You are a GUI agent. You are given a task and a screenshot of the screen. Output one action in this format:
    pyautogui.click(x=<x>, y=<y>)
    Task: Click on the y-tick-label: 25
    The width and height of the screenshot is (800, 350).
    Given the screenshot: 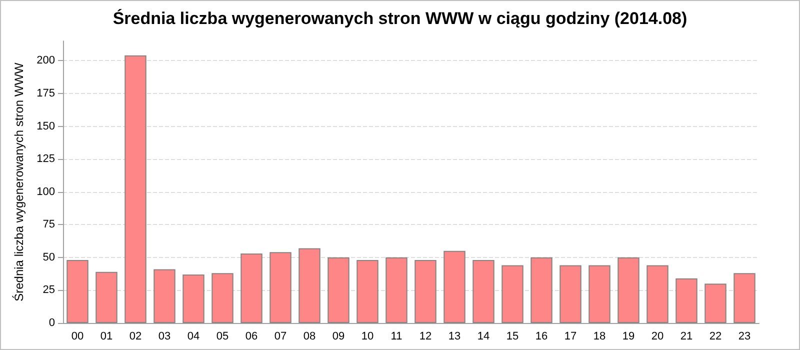 What is the action you would take?
    pyautogui.click(x=48, y=290)
    